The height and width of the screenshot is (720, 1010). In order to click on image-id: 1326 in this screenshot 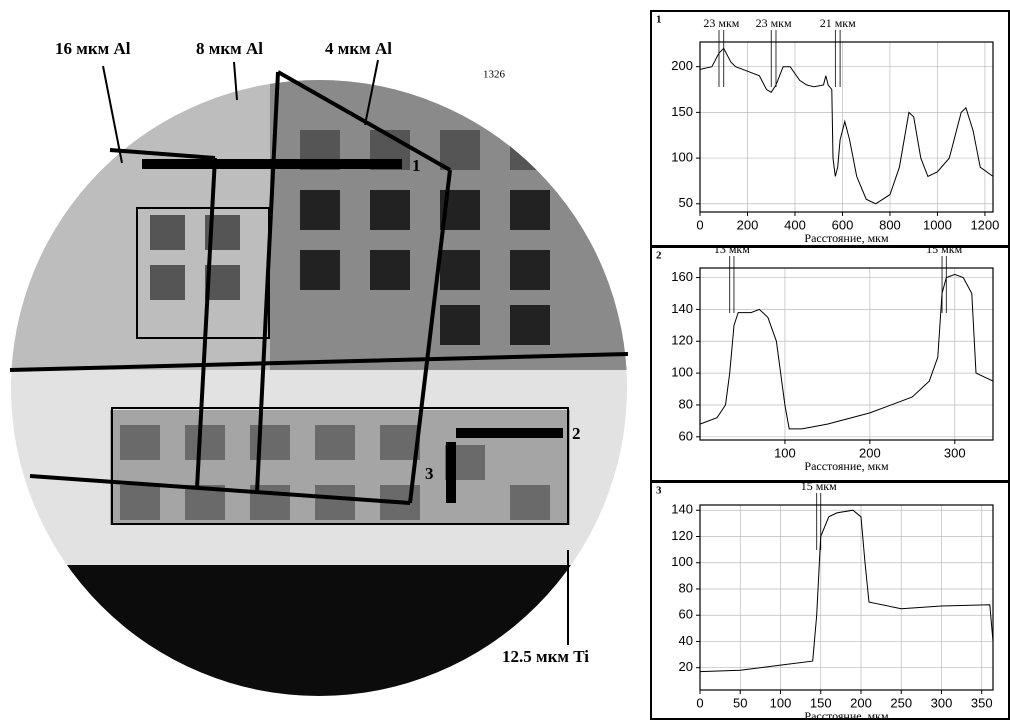, I will do `click(494, 75)`.